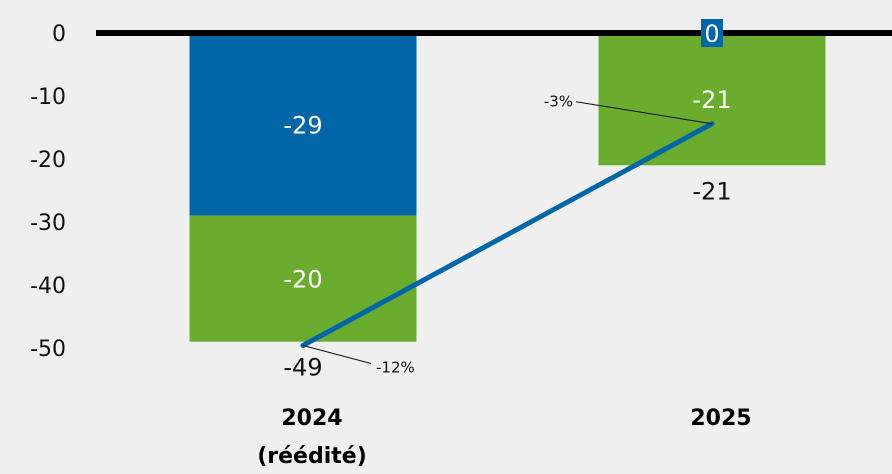 The height and width of the screenshot is (474, 892). Describe the element at coordinates (312, 456) in the screenshot. I see `category-label-line2: (réédité)` at that location.